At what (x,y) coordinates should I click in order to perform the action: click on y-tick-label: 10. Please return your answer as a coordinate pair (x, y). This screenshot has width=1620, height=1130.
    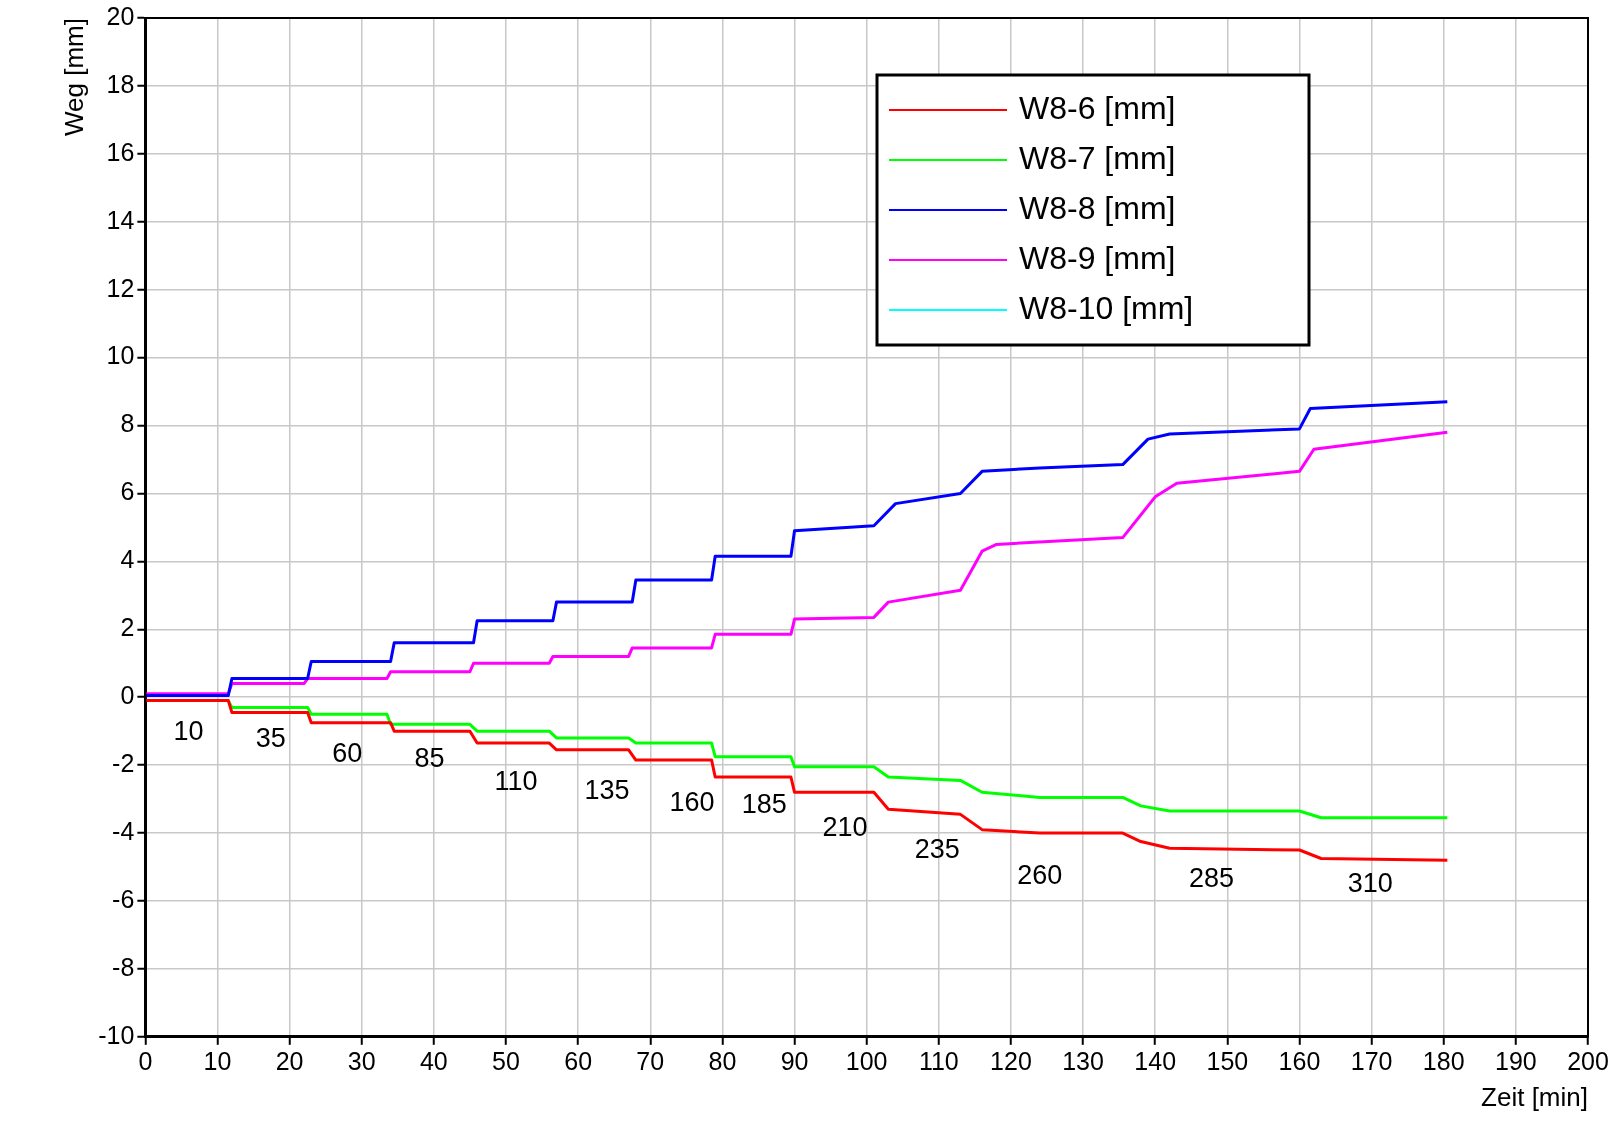
    Looking at the image, I should click on (120, 355).